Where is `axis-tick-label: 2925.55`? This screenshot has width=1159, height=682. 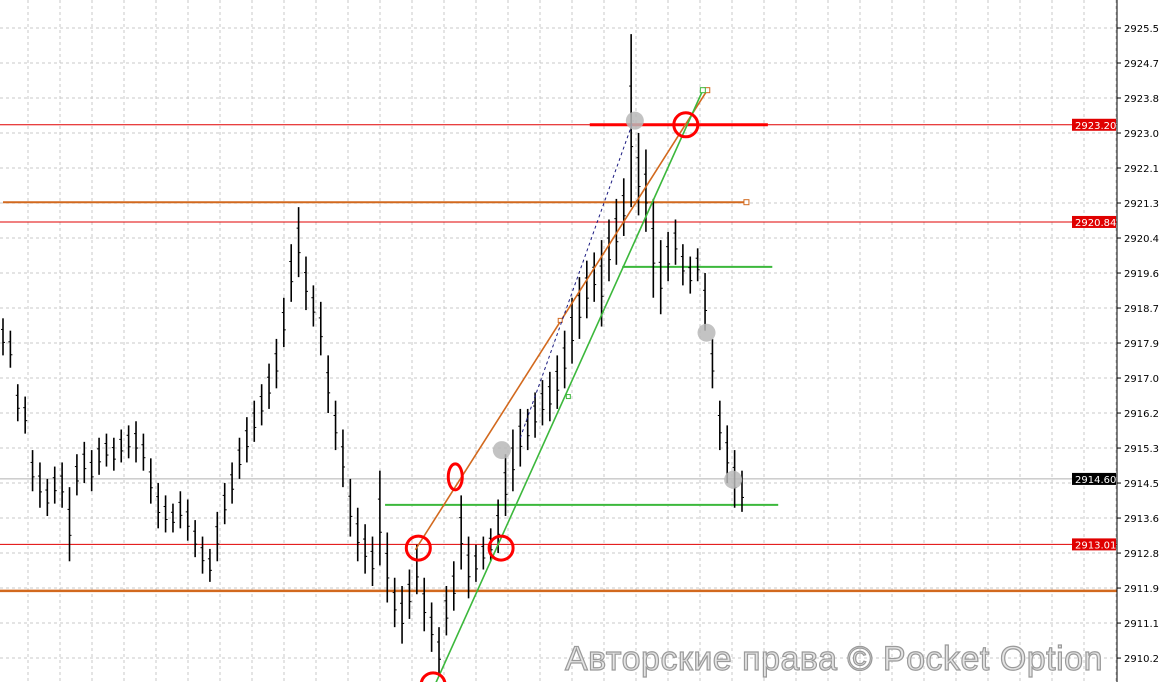 axis-tick-label: 2925.55 is located at coordinates (1141, 29).